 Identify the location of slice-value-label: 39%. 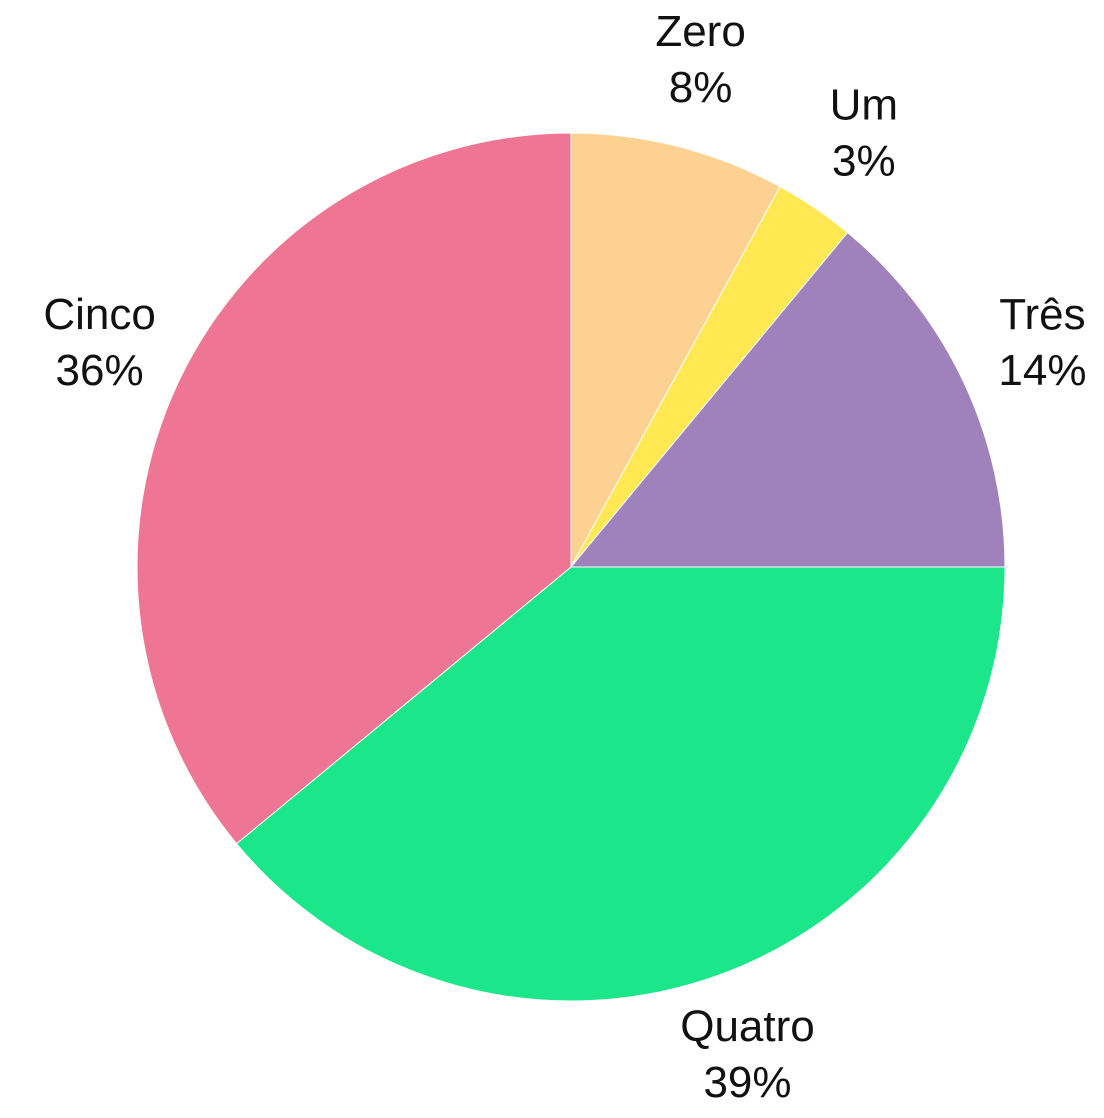
(747, 1082).